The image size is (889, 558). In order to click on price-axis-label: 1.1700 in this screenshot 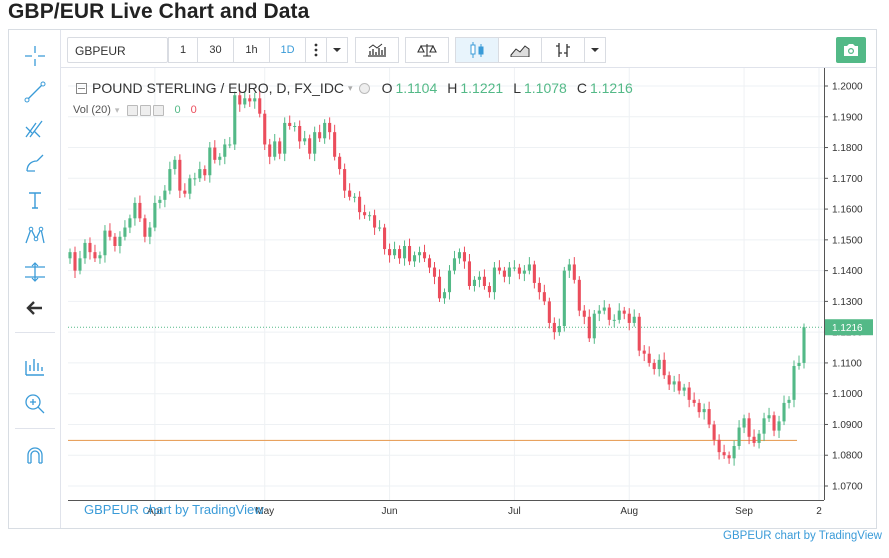, I will do `click(847, 179)`.